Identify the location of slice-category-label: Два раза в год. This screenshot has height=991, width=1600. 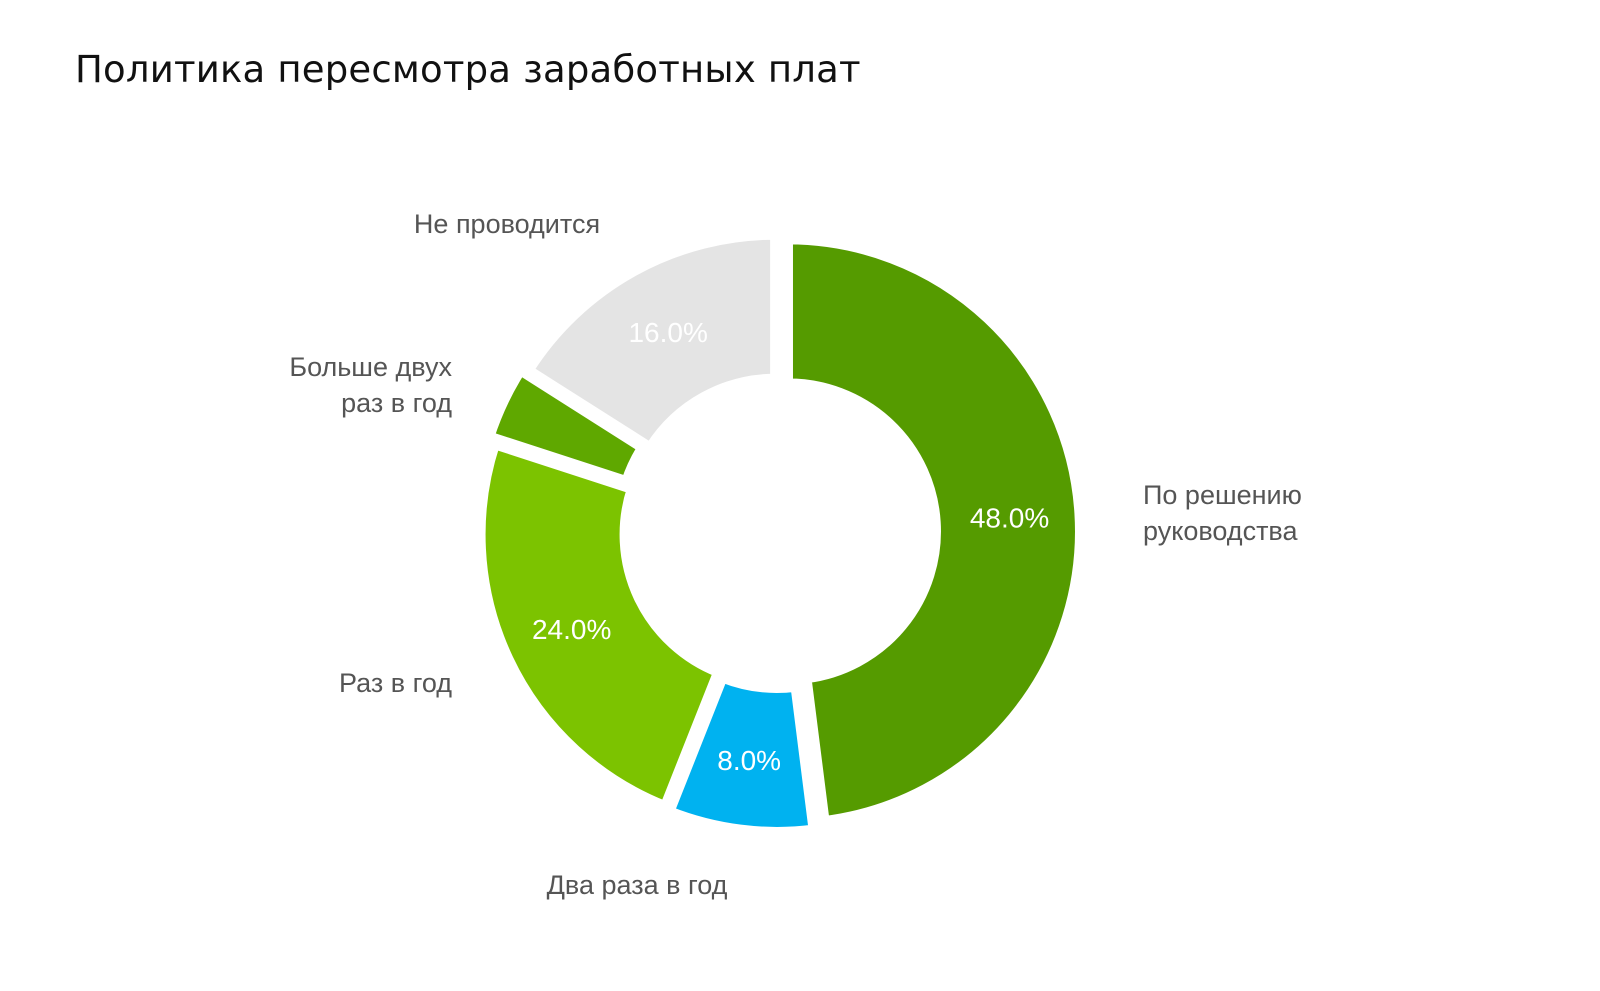
(637, 885).